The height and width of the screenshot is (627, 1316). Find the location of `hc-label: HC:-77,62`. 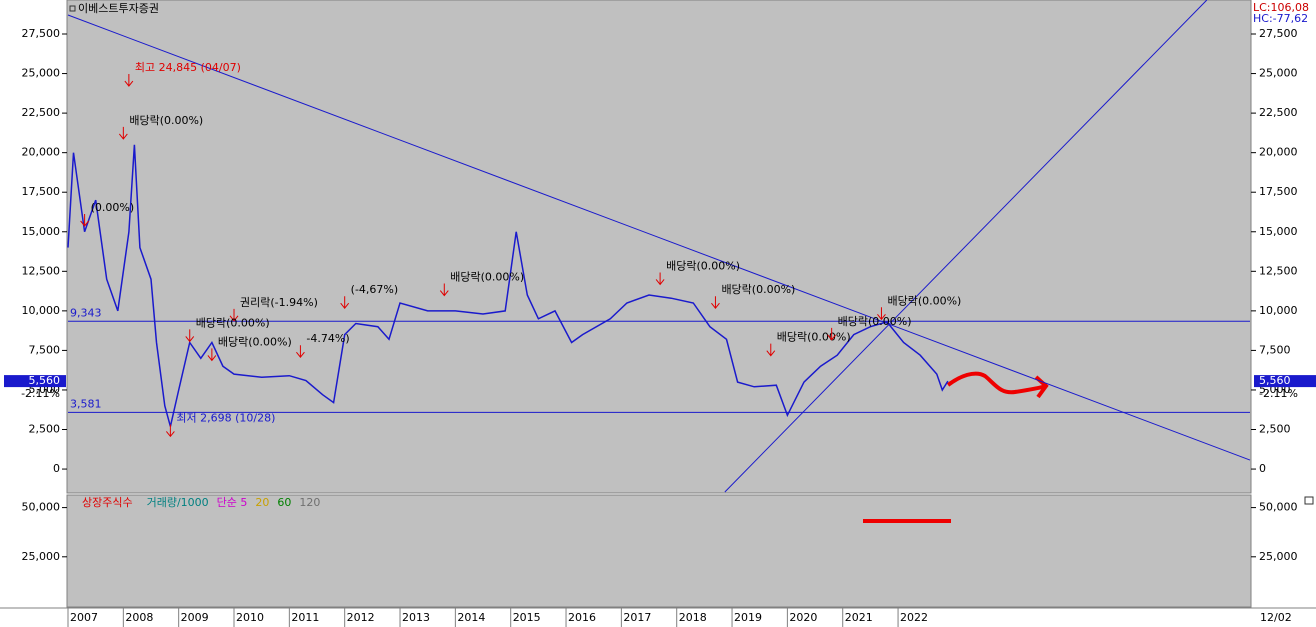

hc-label: HC:-77,62 is located at coordinates (1280, 18).